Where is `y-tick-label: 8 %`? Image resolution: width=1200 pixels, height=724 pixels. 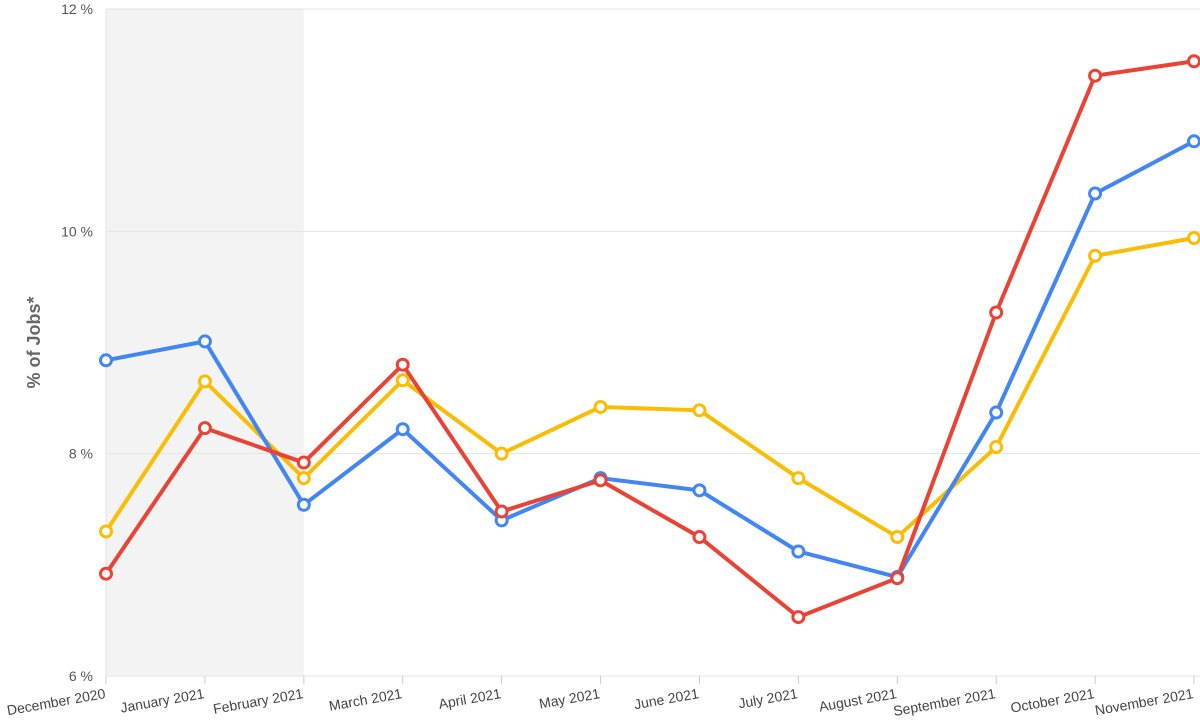 y-tick-label: 8 % is located at coordinates (81, 454).